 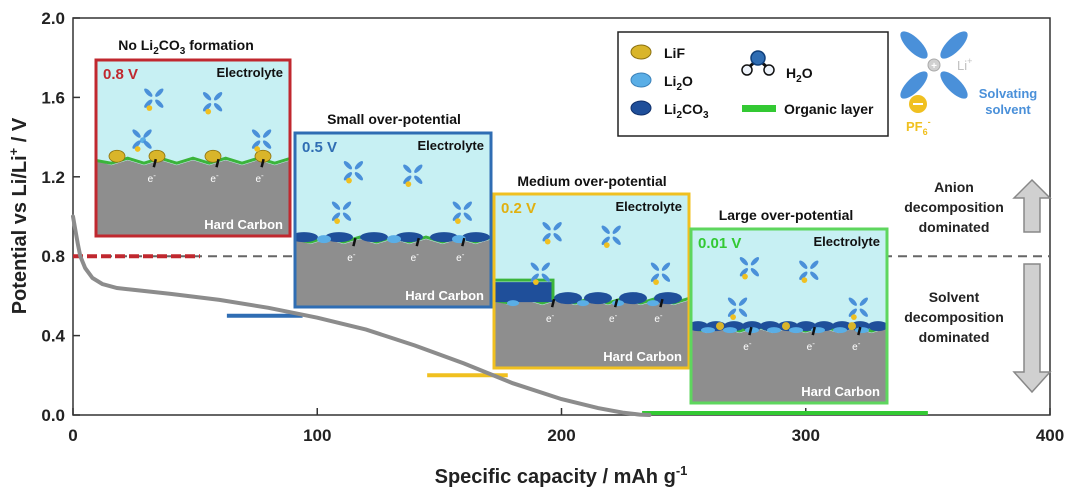 What do you see at coordinates (1032, 328) in the screenshot?
I see `solvent-arrow` at bounding box center [1032, 328].